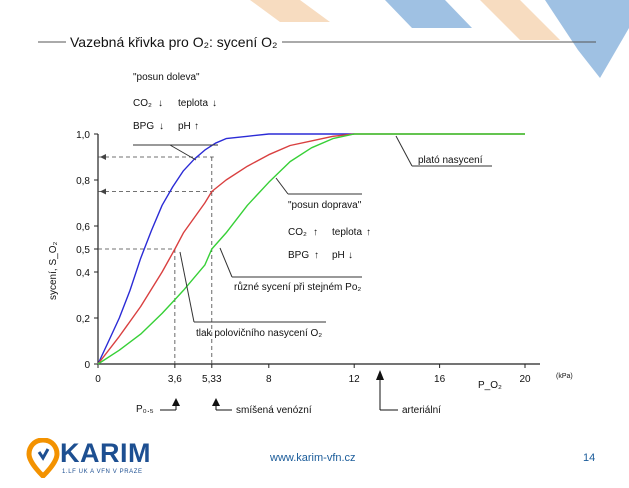 The height and width of the screenshot is (488, 629). I want to click on x-tick-label: 5,33, so click(212, 379).